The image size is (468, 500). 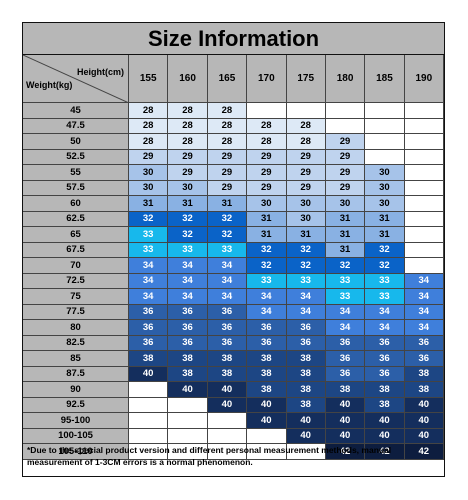 I want to click on table-row: 45 28 28 28, so click(x=233, y=111).